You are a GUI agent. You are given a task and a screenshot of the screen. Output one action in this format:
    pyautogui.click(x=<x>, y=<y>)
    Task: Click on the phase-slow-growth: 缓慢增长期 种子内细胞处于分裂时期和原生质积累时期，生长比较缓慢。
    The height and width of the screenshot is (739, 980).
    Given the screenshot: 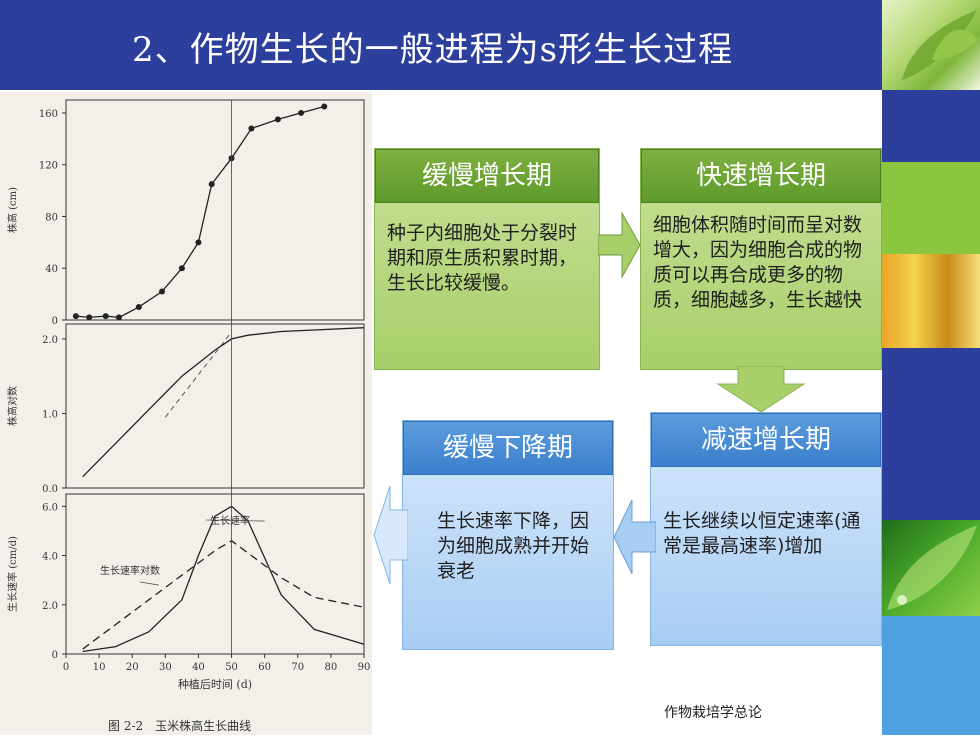 What is the action you would take?
    pyautogui.click(x=487, y=259)
    